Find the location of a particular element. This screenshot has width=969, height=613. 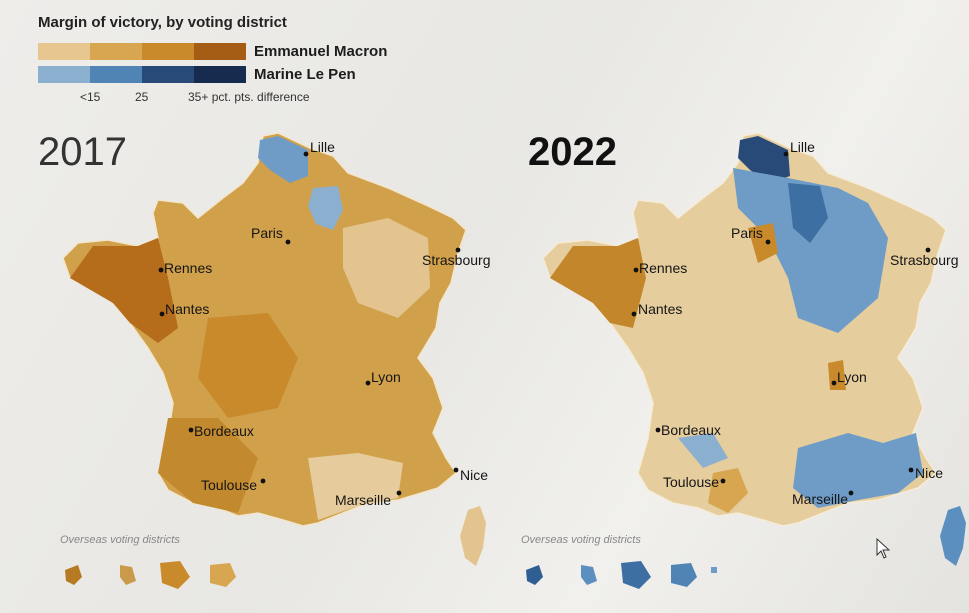

city-label-marseille-2022: Marseille is located at coordinates (820, 499).